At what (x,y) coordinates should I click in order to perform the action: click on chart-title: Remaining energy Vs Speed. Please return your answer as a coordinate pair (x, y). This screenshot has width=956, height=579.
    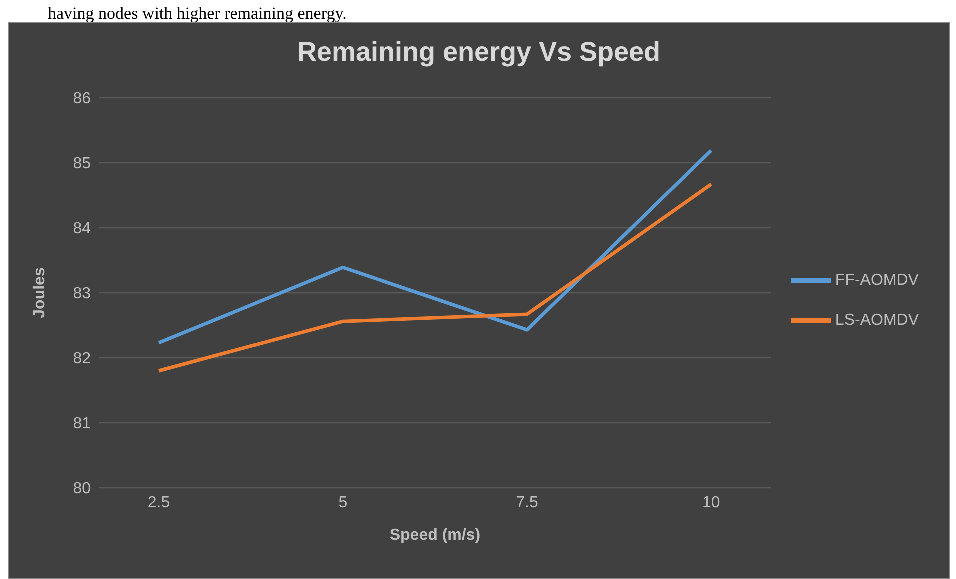
    Looking at the image, I should click on (479, 52).